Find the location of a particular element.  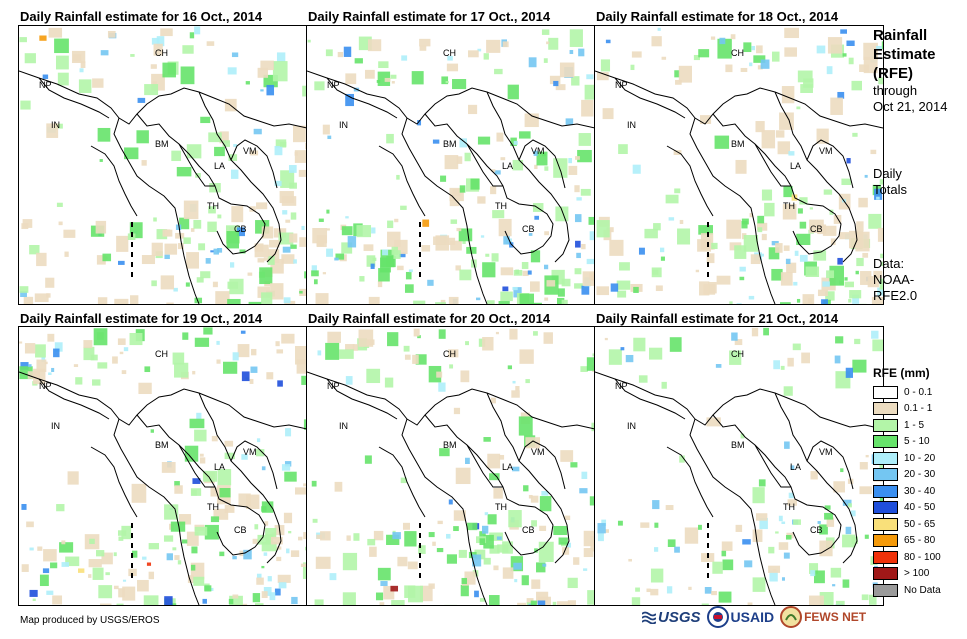

side-date: Oct 21, 2014 is located at coordinates (910, 106).